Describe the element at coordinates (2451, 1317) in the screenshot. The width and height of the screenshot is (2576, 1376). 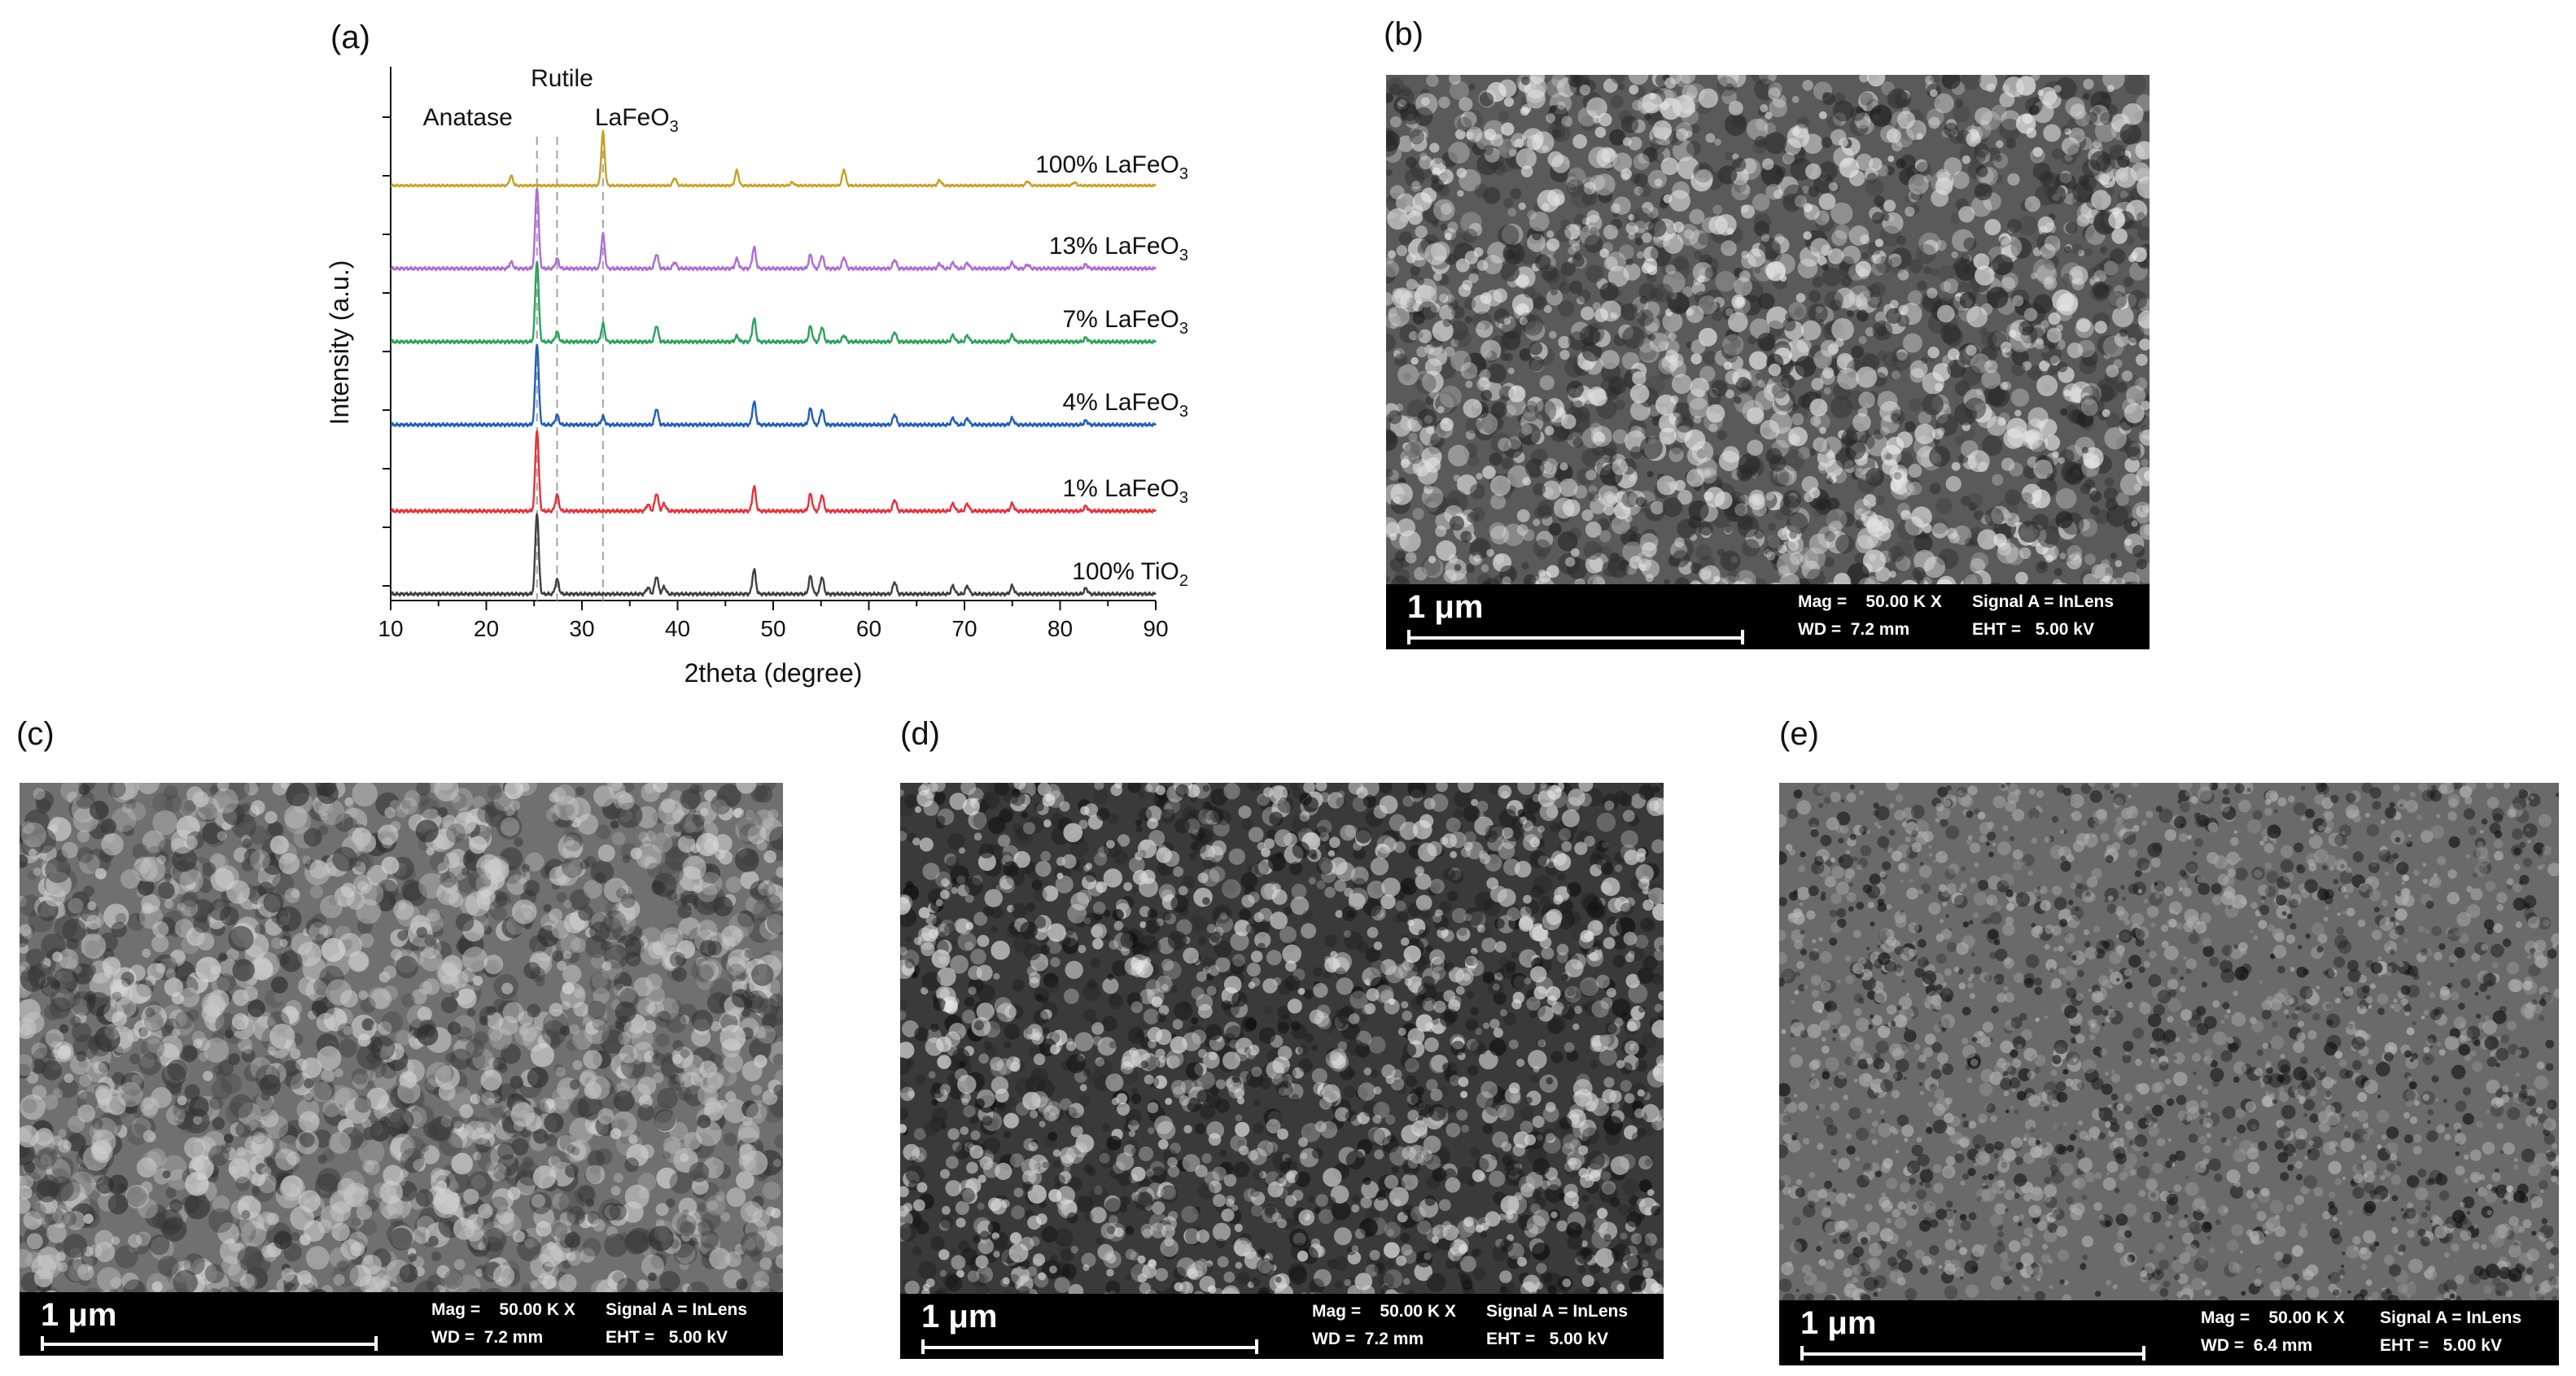
I see `signal-text-e: Signal A = InLens` at that location.